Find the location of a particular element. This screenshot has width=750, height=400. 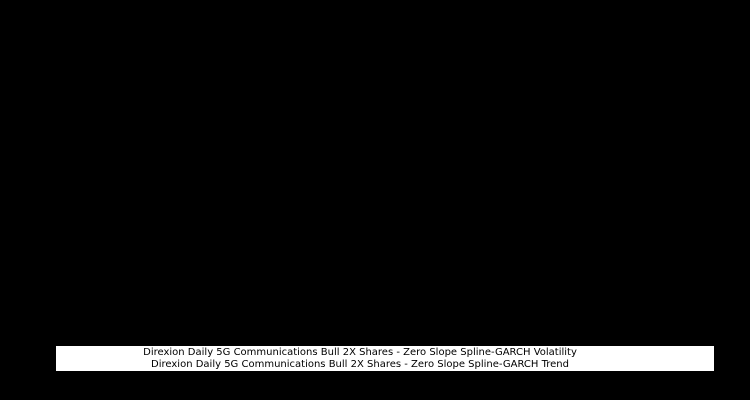

legend-line-sample-trend is located at coordinates (598, 365).